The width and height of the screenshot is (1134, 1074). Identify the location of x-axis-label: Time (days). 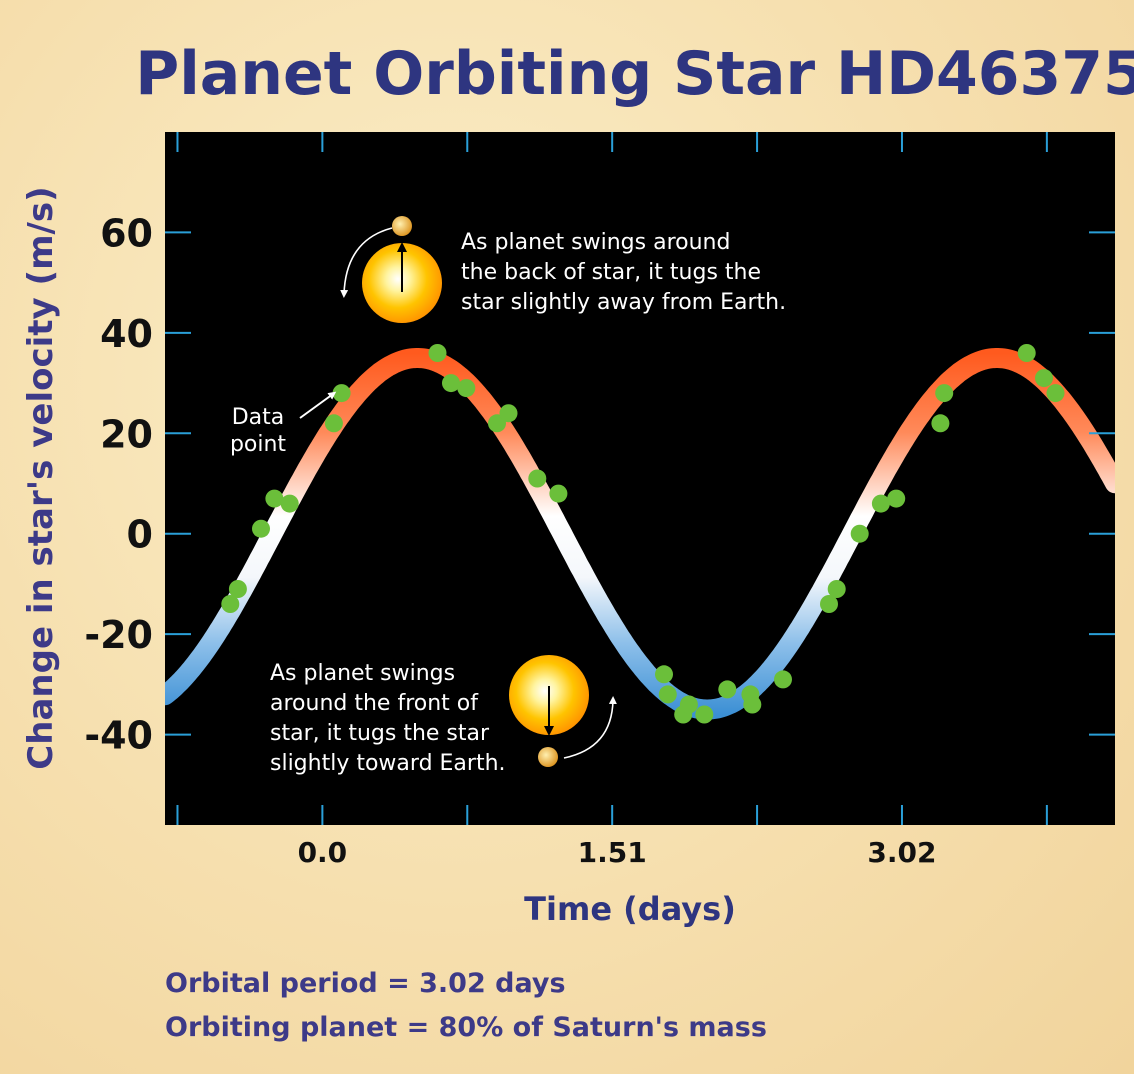
(630, 909).